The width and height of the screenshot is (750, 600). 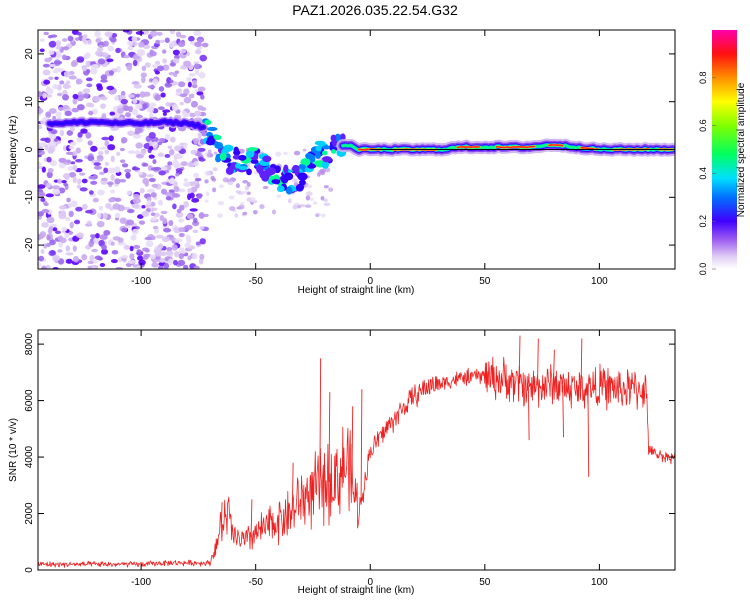 I want to click on snr-y-tick-label: 2000, so click(x=29, y=513).